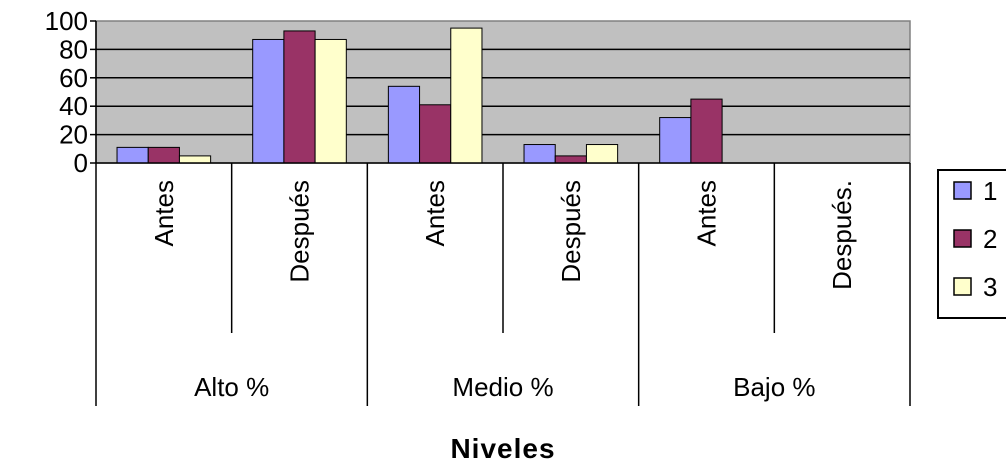  What do you see at coordinates (73, 49) in the screenshot?
I see `y-tick-label: 80` at bounding box center [73, 49].